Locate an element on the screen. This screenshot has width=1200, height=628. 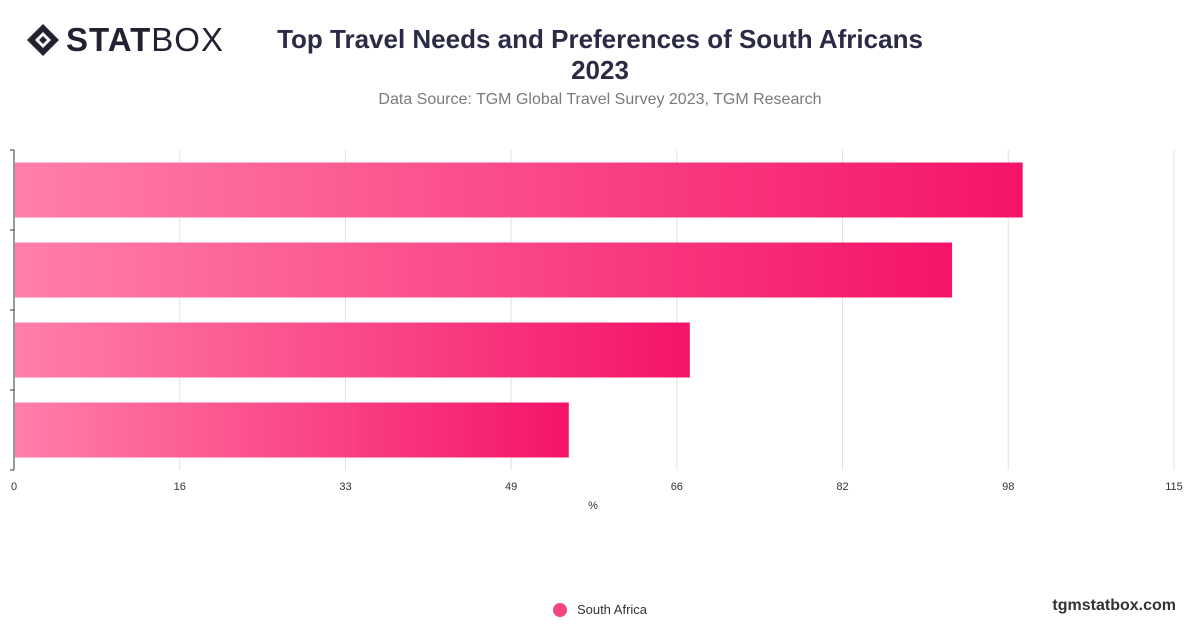
x-tick-label: 82 is located at coordinates (842, 487).